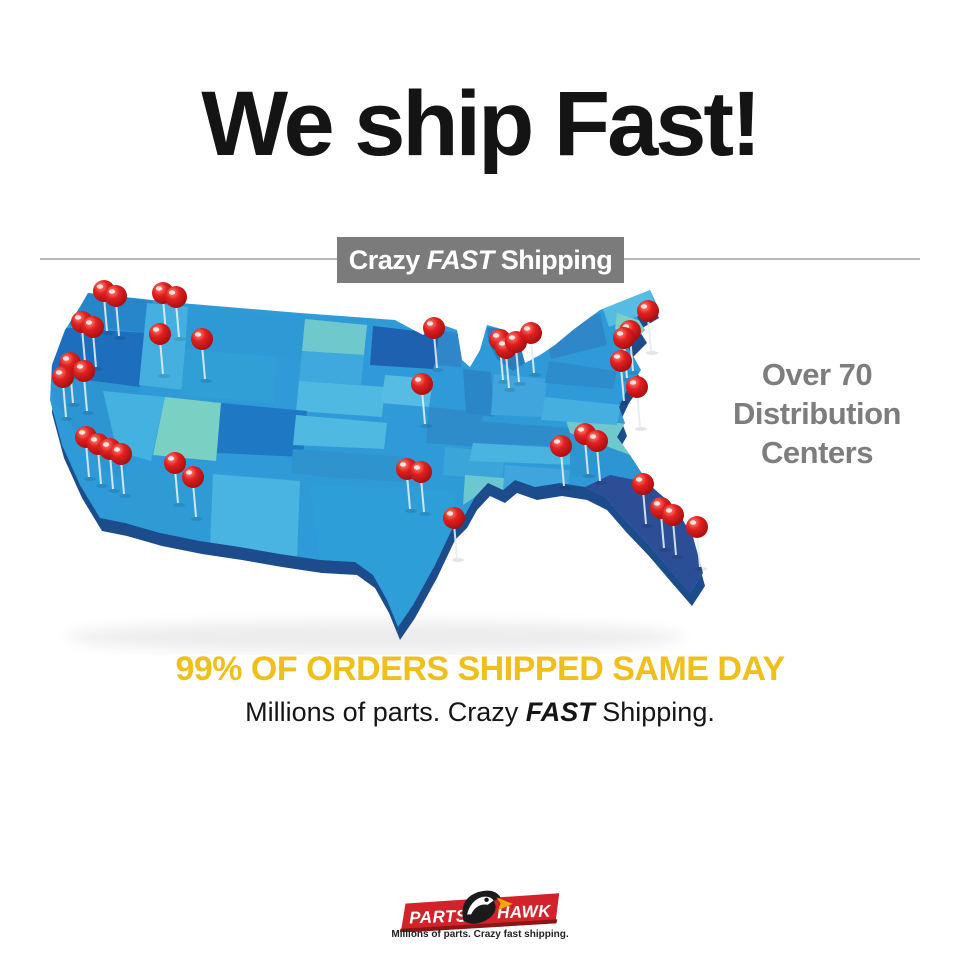 This screenshot has width=960, height=960. Describe the element at coordinates (817, 452) in the screenshot. I see `note-line-3: Centers` at that location.